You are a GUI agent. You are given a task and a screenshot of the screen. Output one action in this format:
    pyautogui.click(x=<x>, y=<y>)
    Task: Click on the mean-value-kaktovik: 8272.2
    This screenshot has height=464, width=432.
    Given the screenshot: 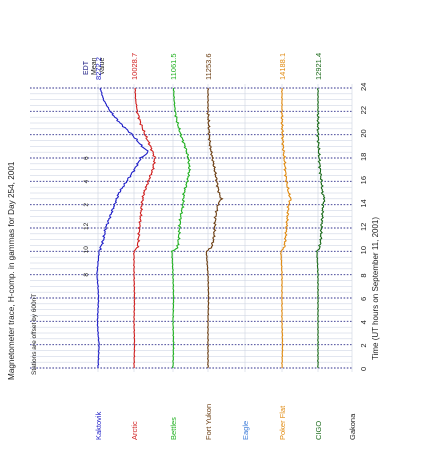 What is the action you would take?
    pyautogui.click(x=98, y=68)
    